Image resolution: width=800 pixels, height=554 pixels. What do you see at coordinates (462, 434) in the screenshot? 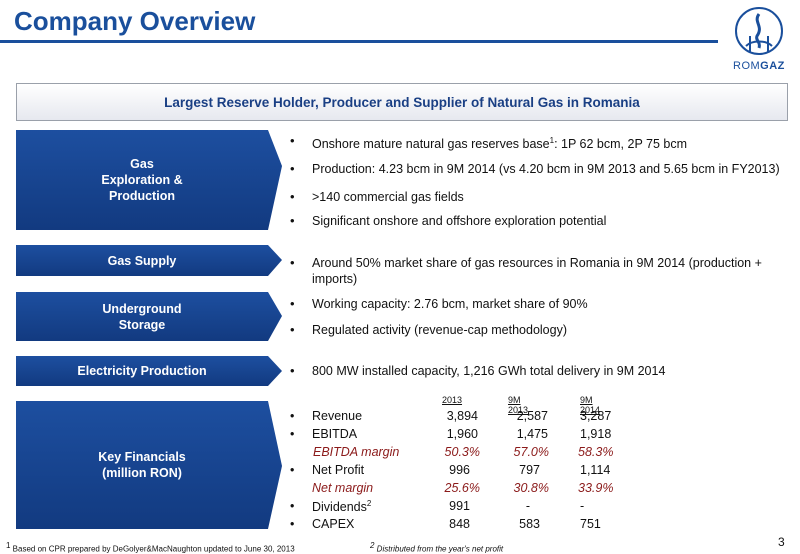
I see `cell-value: 1,960` at bounding box center [462, 434].